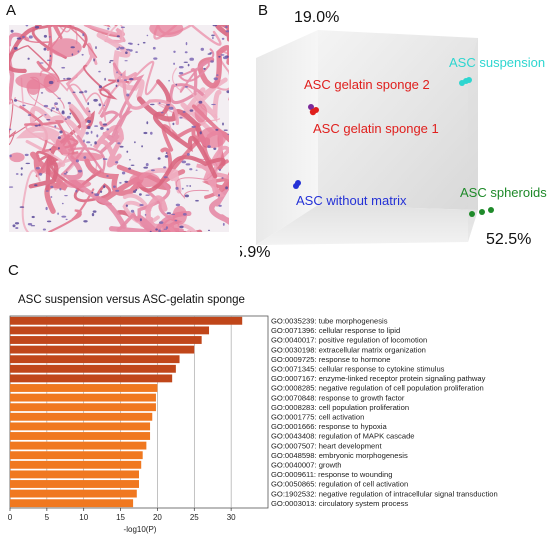  Describe the element at coordinates (508, 239) in the screenshot. I see `pca-axis-percent-right: 52.5%` at that location.